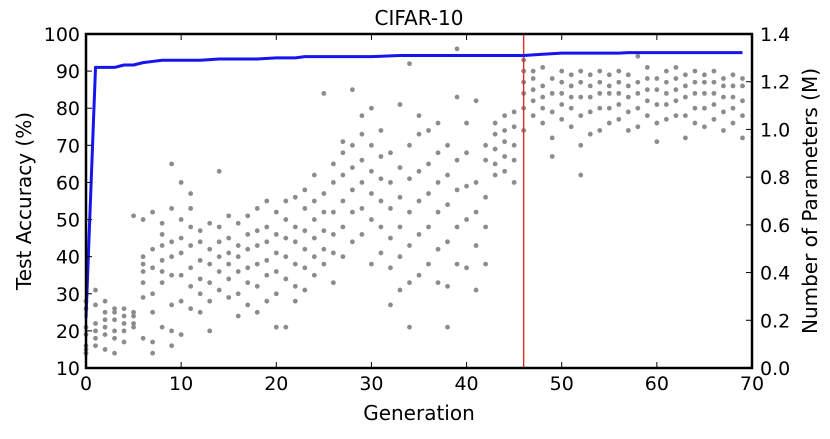 This screenshot has width=830, height=439. What do you see at coordinates (752, 384) in the screenshot?
I see `x-tick-label: 70` at bounding box center [752, 384].